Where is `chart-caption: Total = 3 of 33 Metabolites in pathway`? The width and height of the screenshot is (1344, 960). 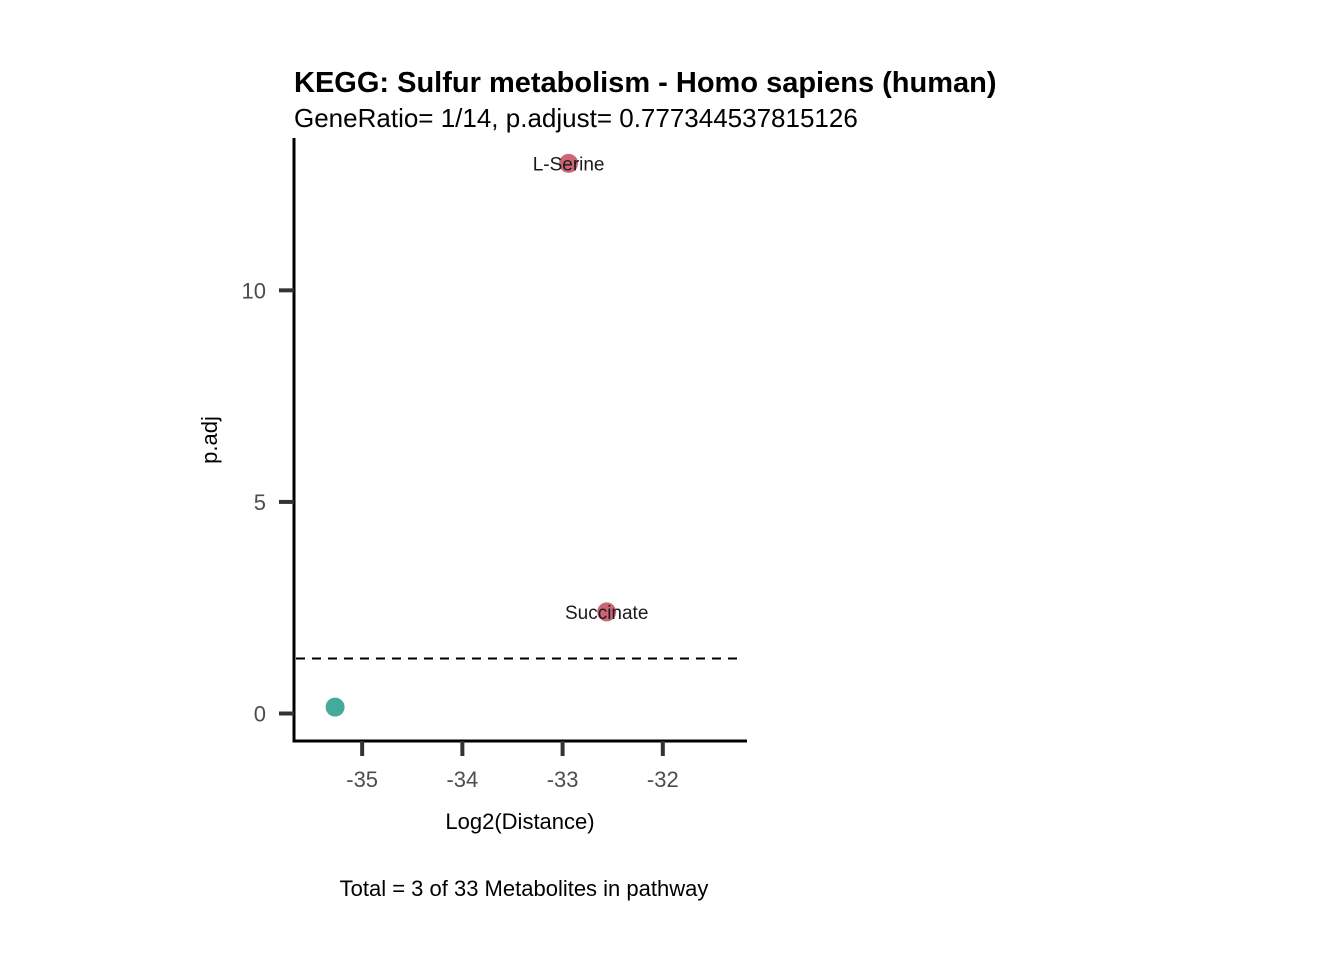
chart-caption: Total = 3 of 33 Metabolites in pathway is located at coordinates (524, 888).